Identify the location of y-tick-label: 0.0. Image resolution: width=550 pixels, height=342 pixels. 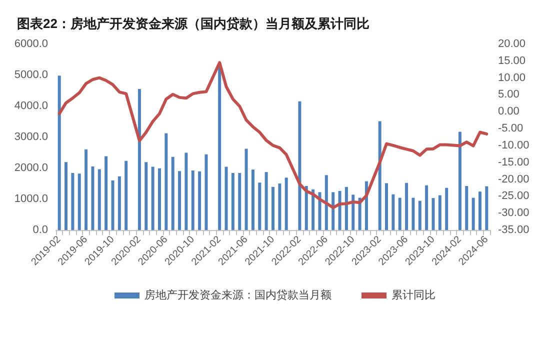
(40, 230).